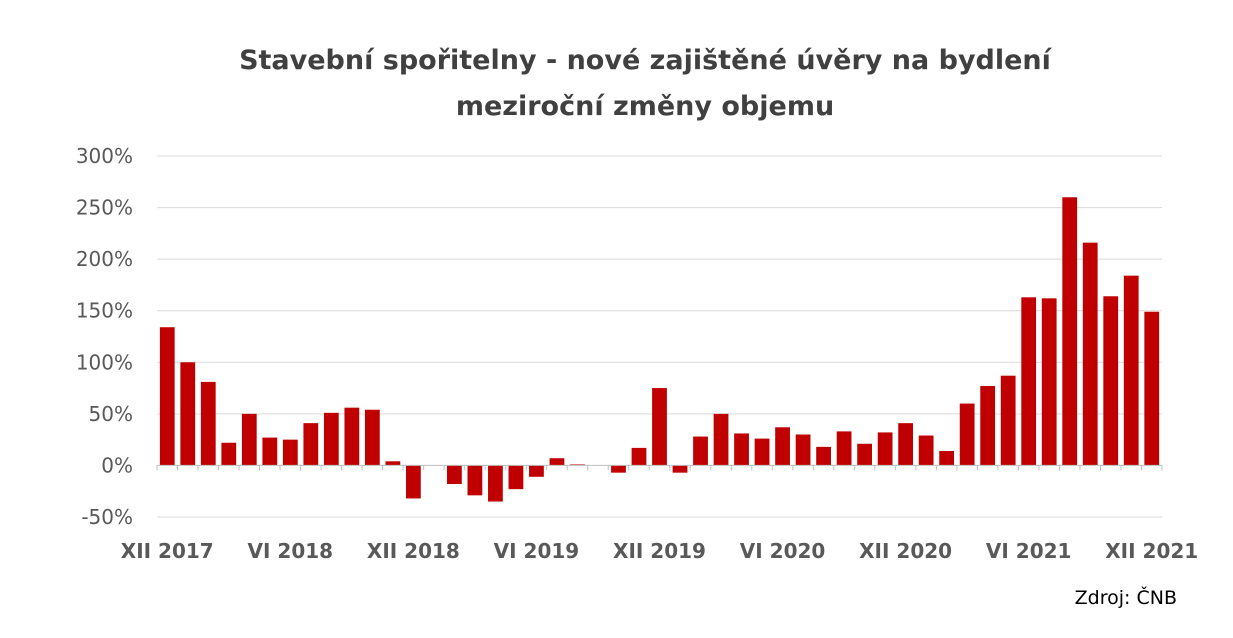  Describe the element at coordinates (117, 465) in the screenshot. I see `y-tick-label: 0%` at that location.